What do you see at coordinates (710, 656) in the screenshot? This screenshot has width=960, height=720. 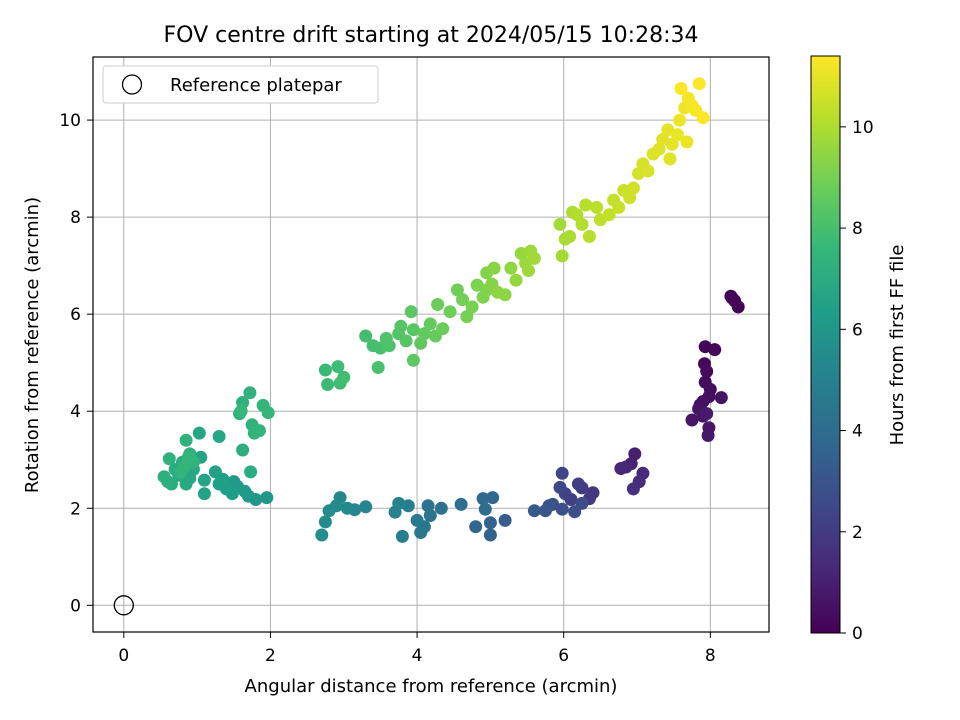 I see `x-tick-label: 8` at bounding box center [710, 656].